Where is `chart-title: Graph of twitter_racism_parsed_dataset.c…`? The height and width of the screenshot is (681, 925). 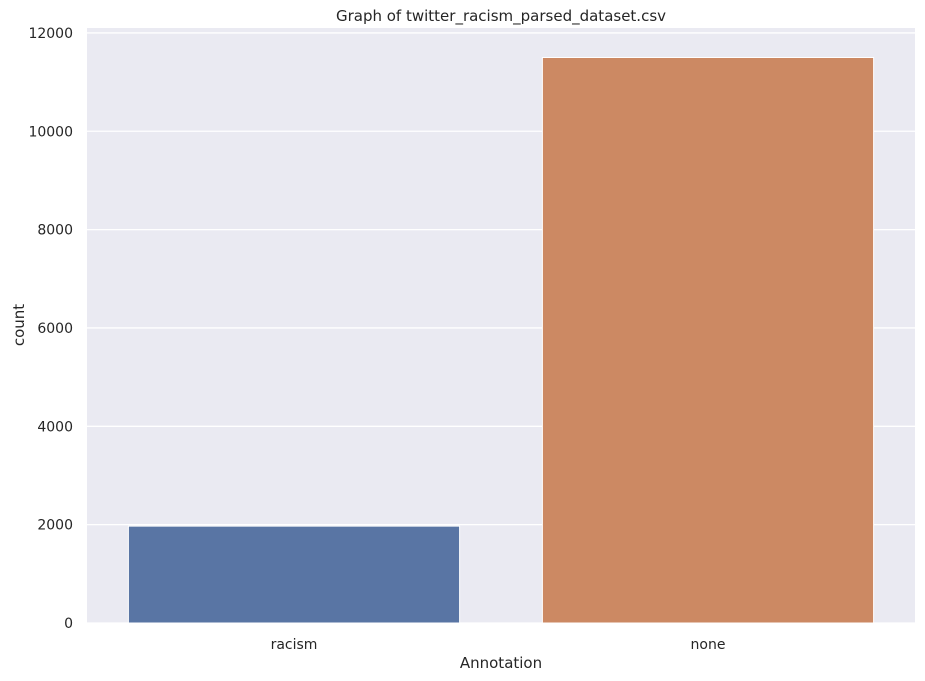
chart-title: Graph of twitter_racism_parsed_dataset.c… is located at coordinates (501, 16).